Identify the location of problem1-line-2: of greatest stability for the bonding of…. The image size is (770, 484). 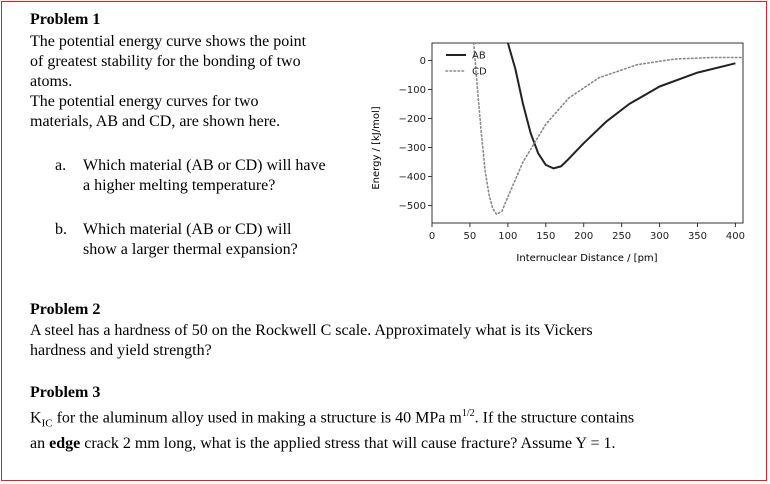
(165, 61).